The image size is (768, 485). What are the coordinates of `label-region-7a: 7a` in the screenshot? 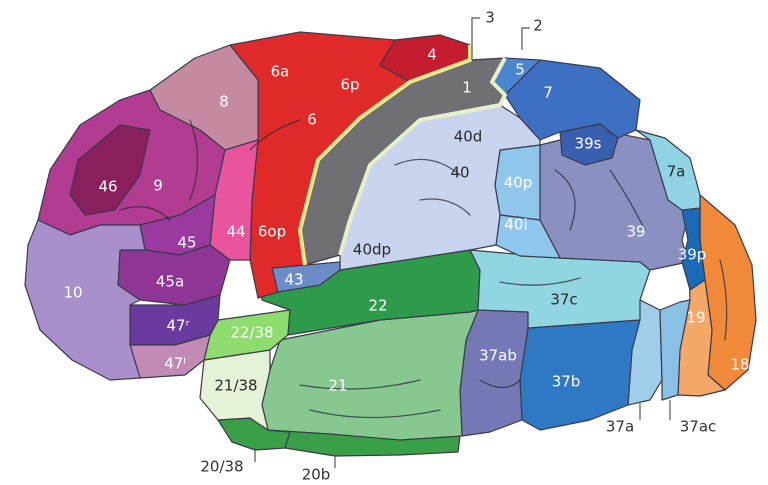 It's located at (676, 172).